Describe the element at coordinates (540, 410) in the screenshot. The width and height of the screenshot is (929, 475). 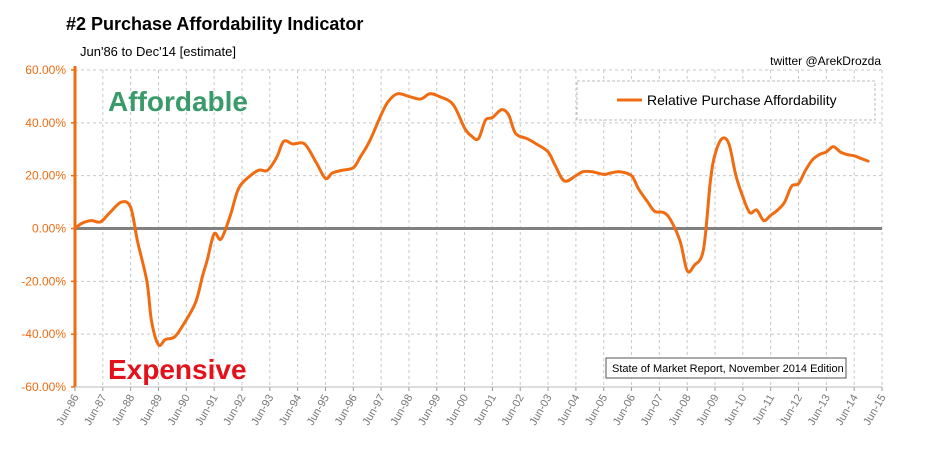
I see `x-tick-label: Jun-03` at that location.